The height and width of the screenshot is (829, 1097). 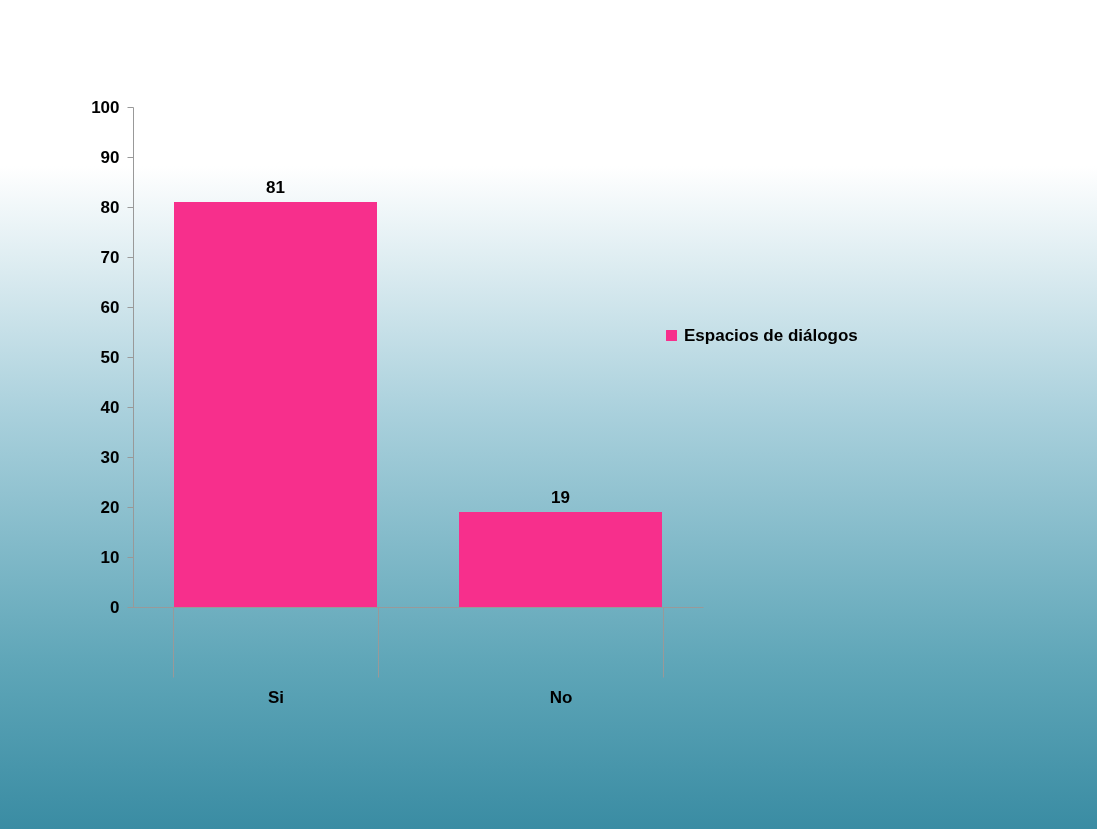 What do you see at coordinates (110, 557) in the screenshot?
I see `y-tick-label: 10` at bounding box center [110, 557].